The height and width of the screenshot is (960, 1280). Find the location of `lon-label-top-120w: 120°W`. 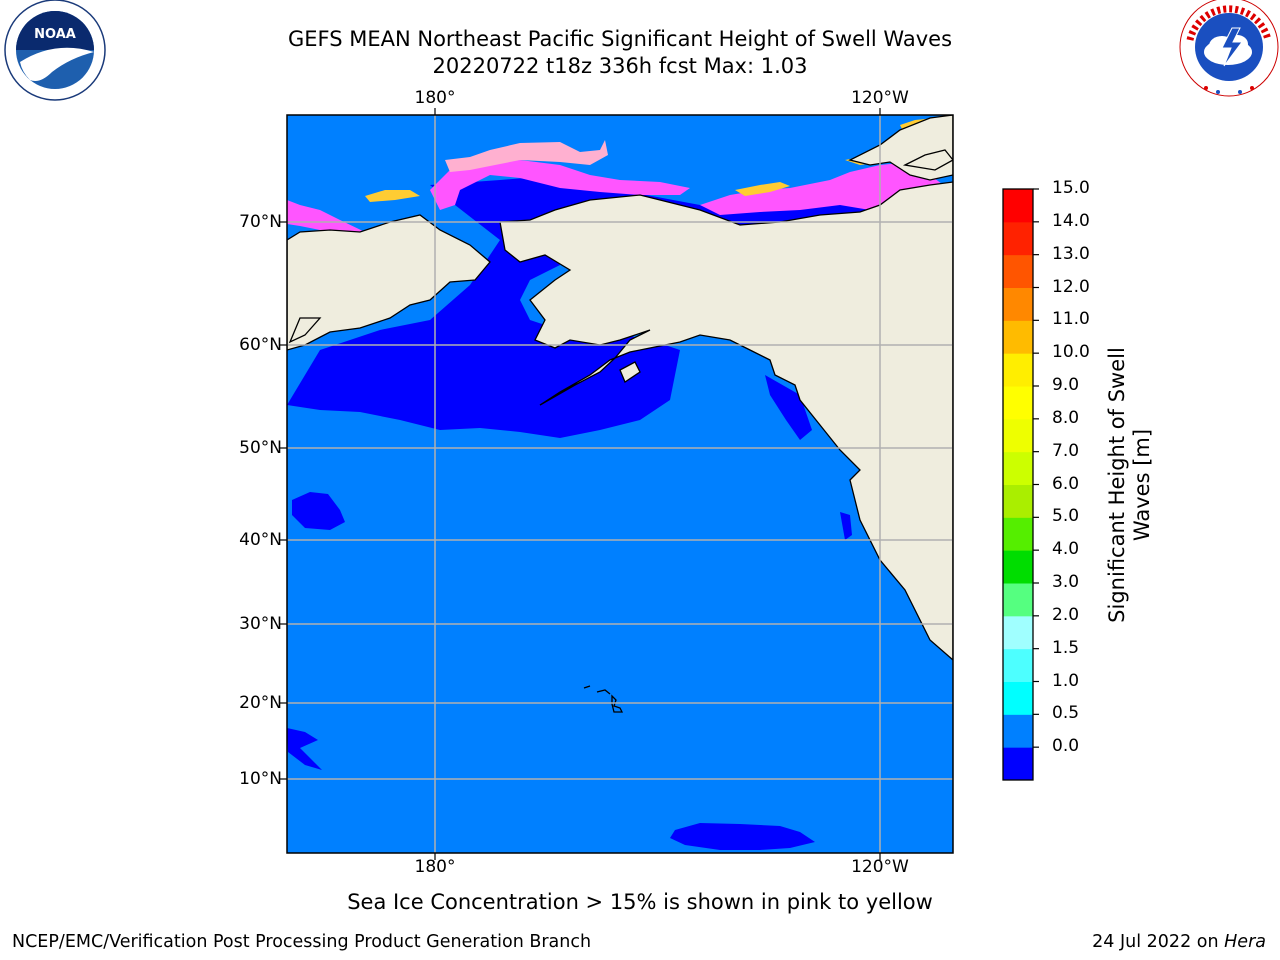

lon-label-top-120w: 120°W is located at coordinates (880, 98).